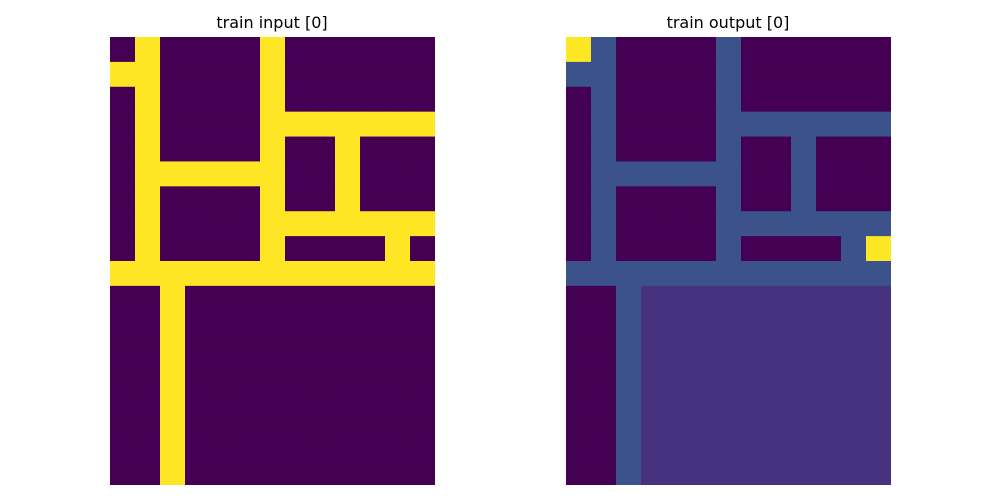 The height and width of the screenshot is (500, 1000). I want to click on panel-title: train output [0], so click(728, 22).